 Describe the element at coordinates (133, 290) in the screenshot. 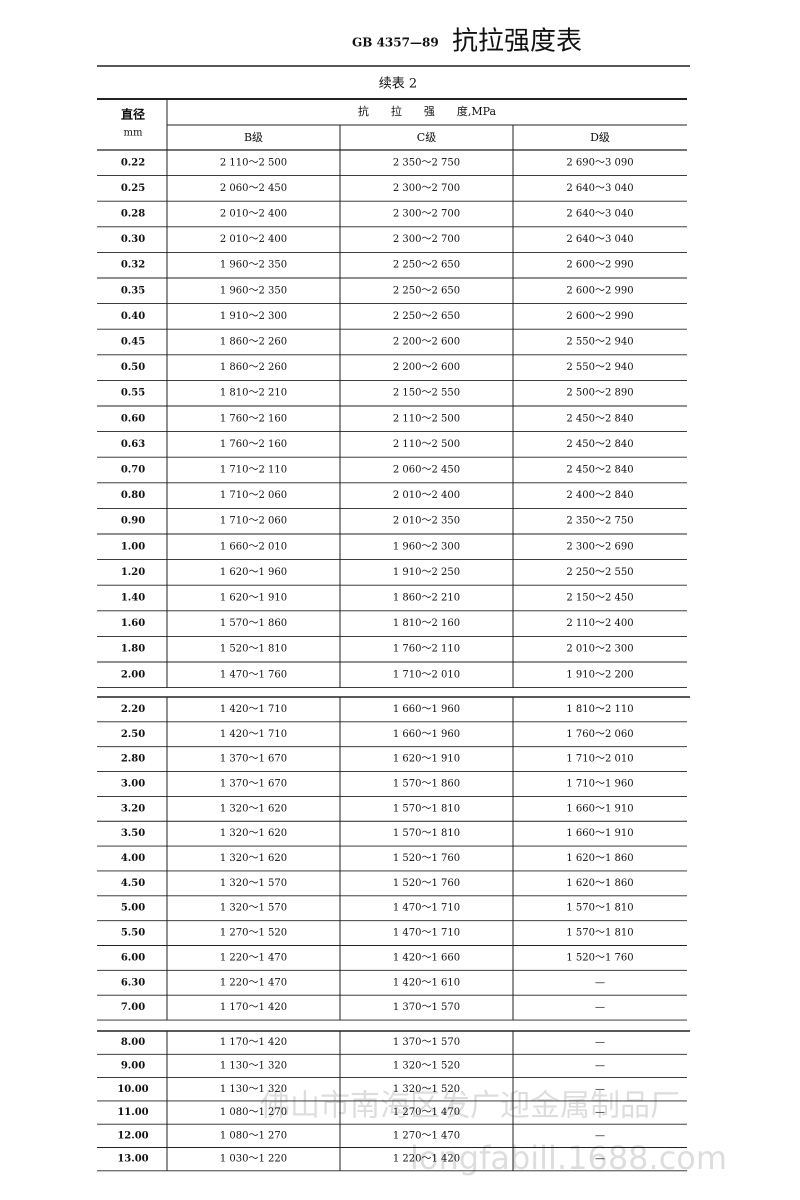

I see `diameter-cell: 0.35` at that location.